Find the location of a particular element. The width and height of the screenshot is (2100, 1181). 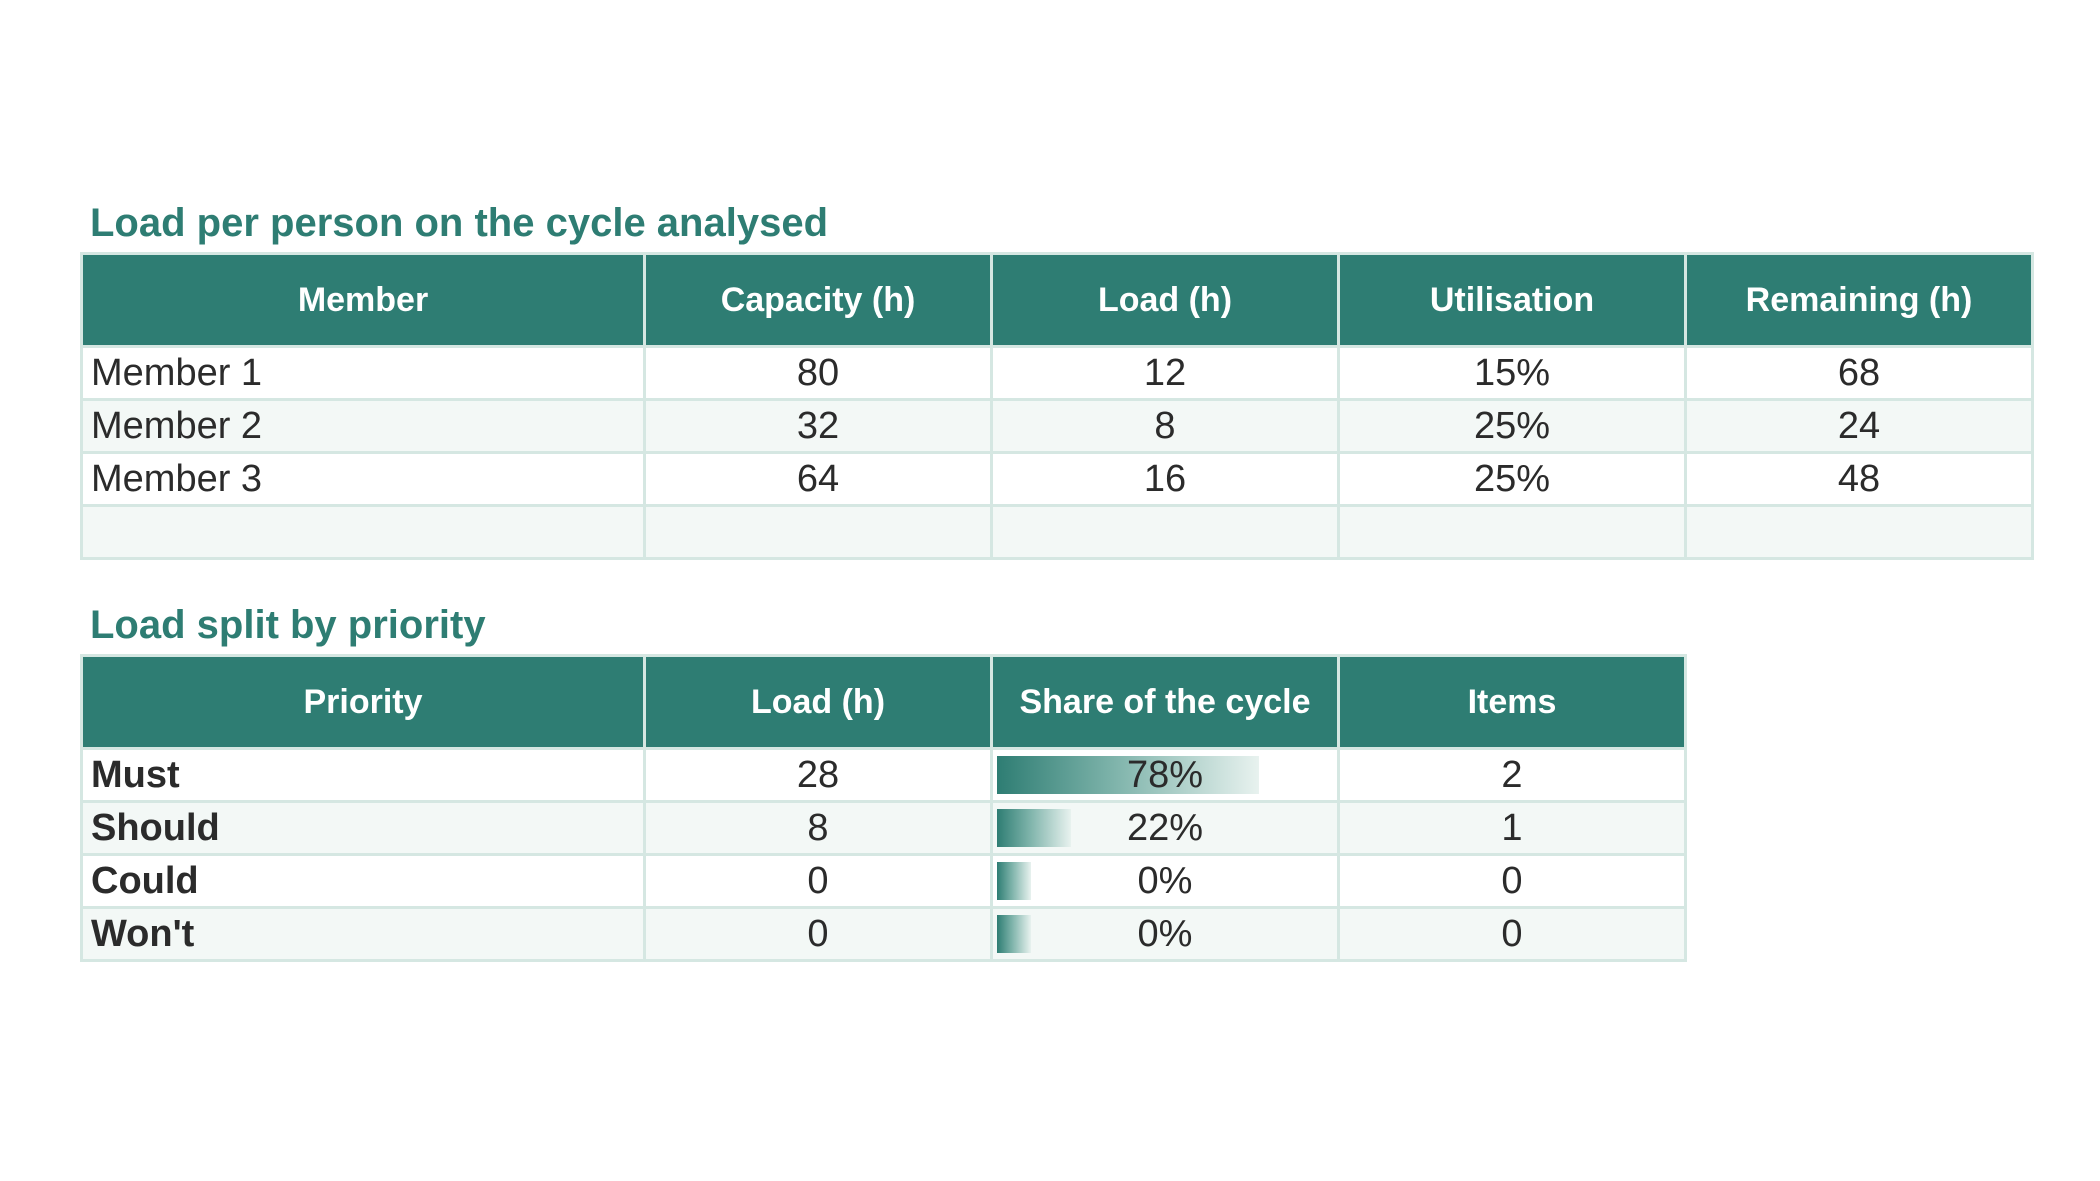

priority-label-cell: Should is located at coordinates (363, 828).